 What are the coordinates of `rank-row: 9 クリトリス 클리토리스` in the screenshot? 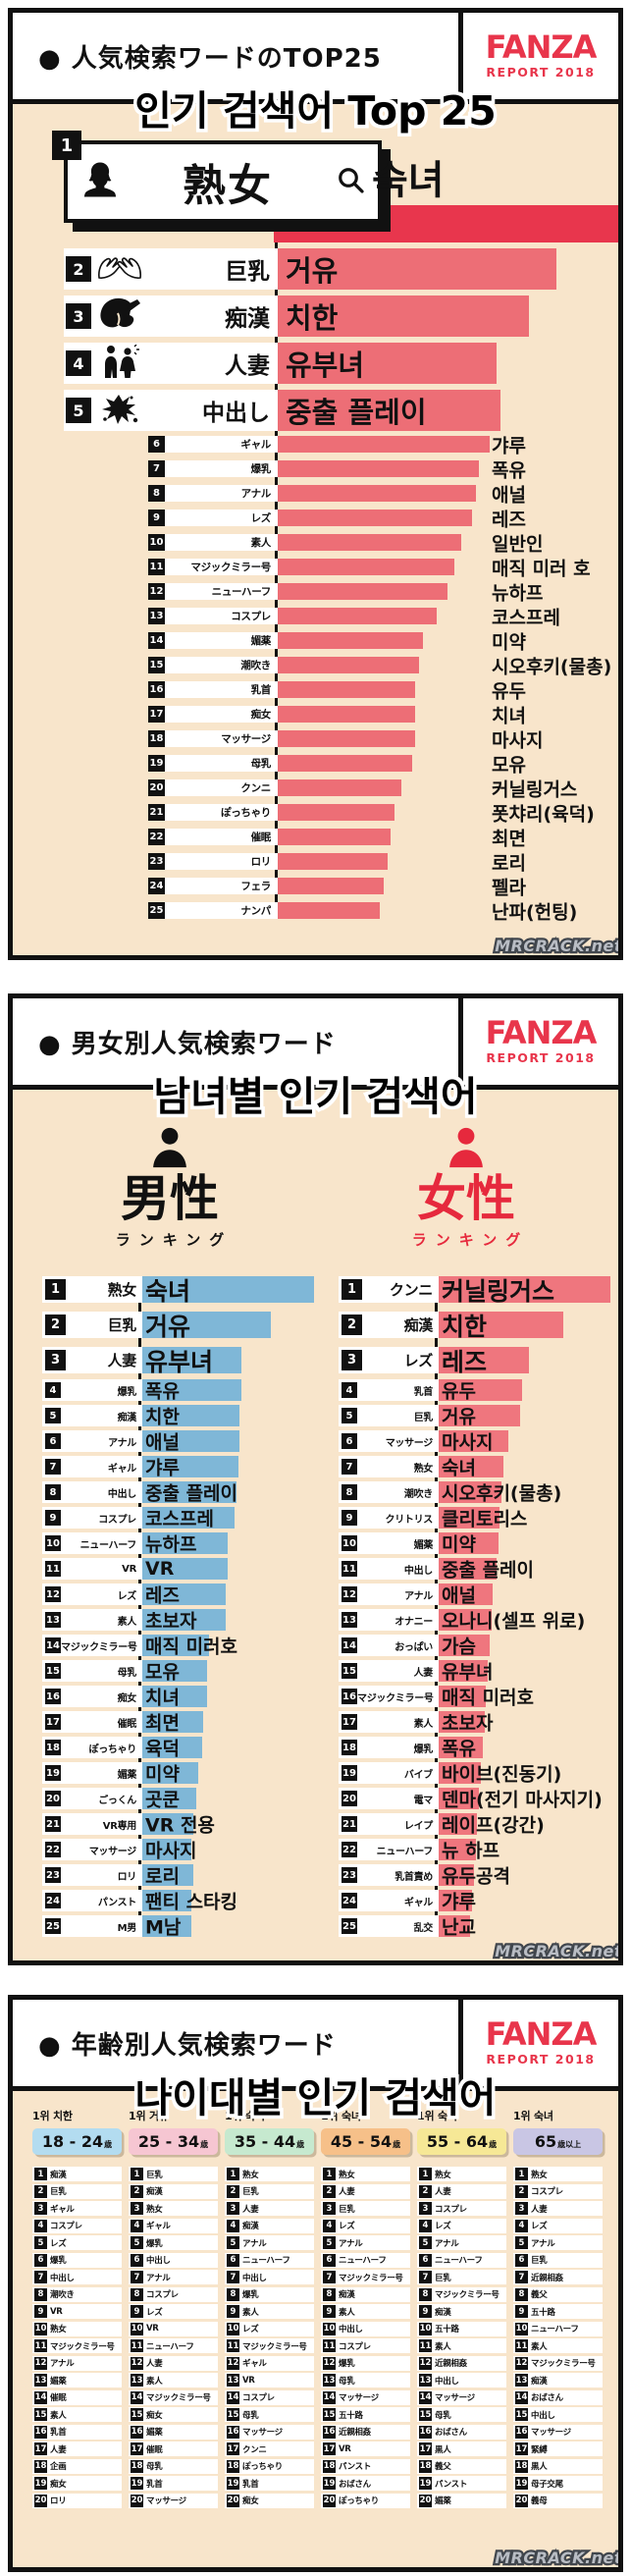 It's located at (461, 1518).